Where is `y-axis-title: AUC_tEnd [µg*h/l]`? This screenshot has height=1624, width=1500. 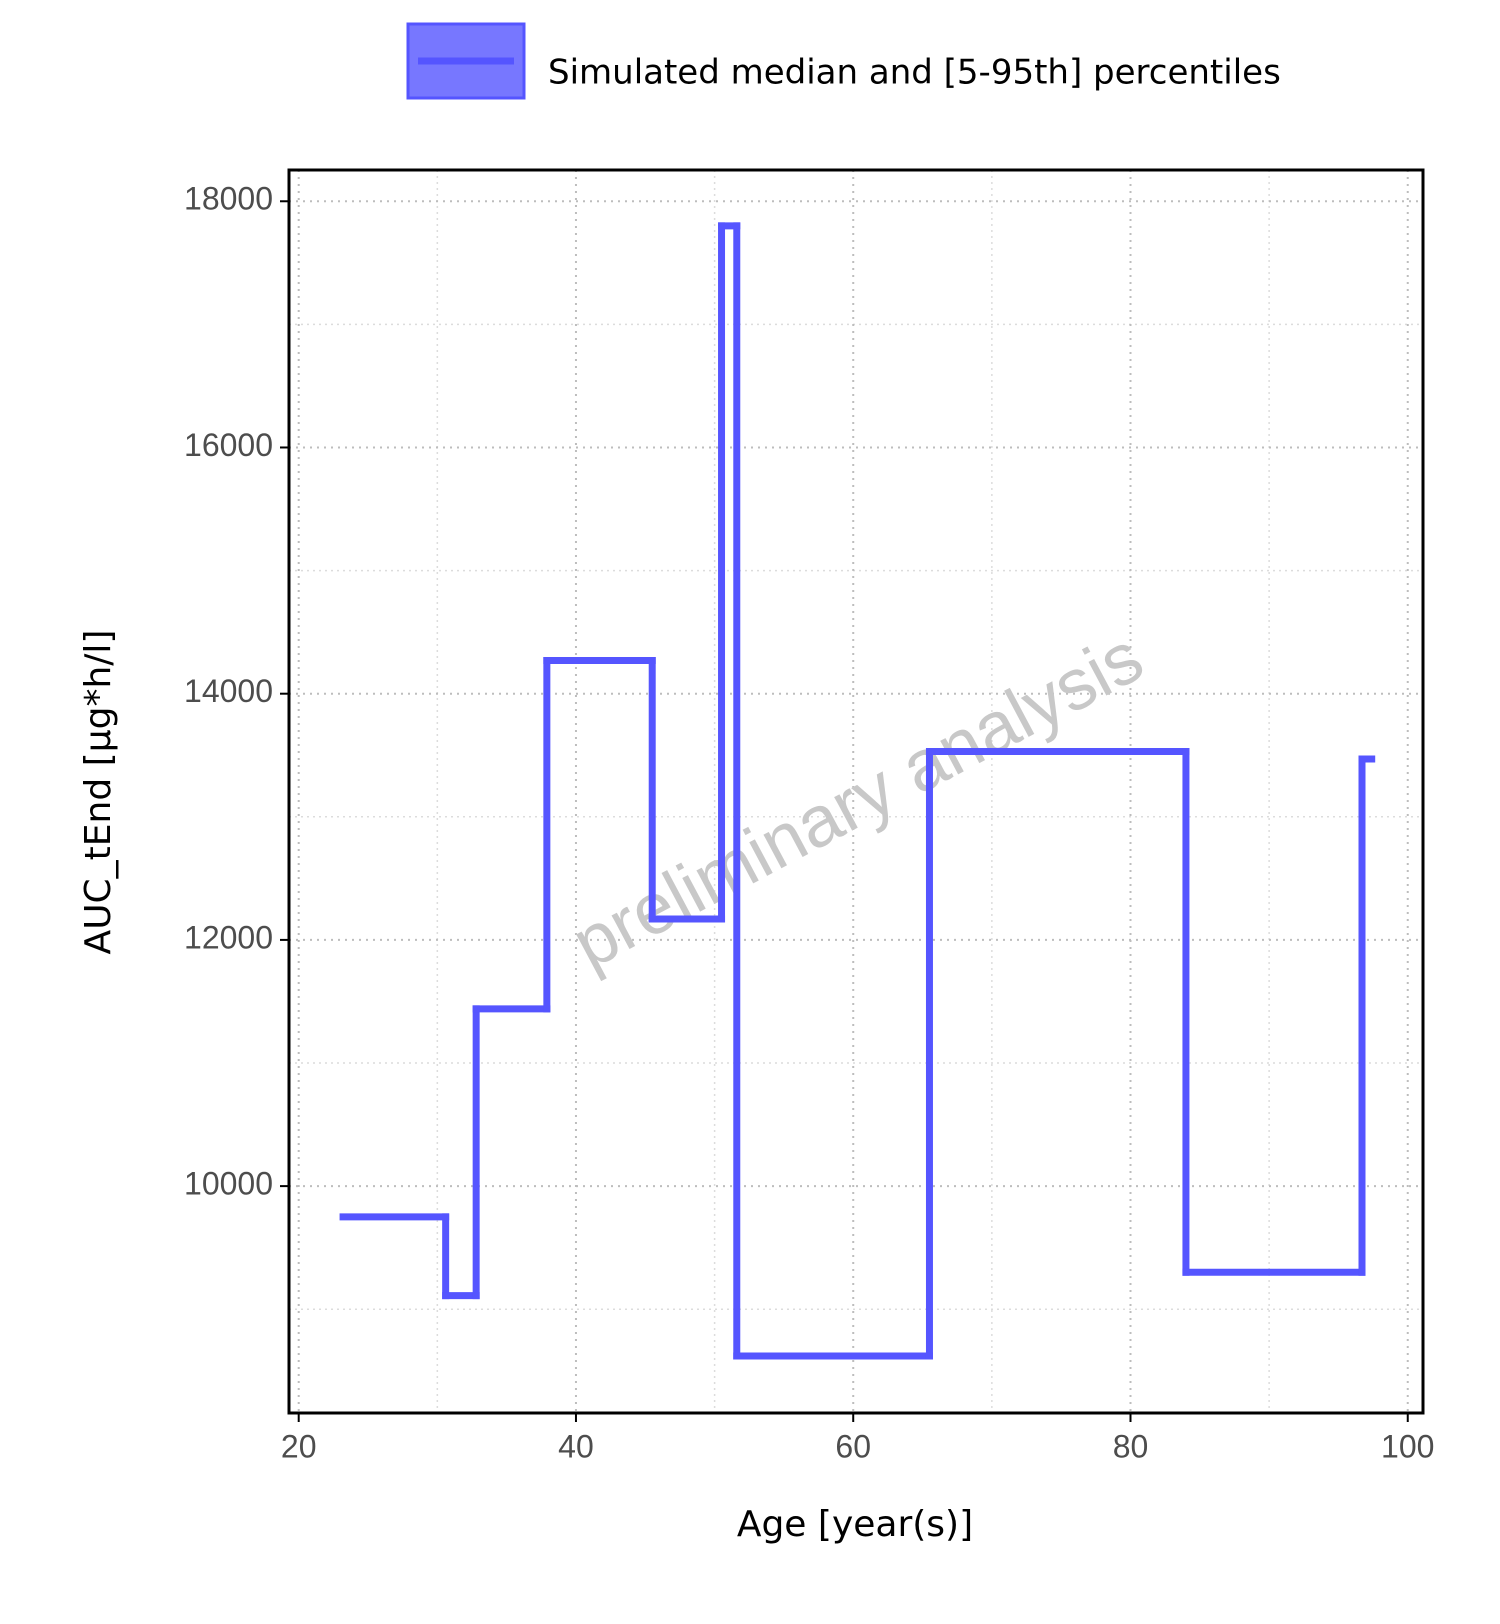 y-axis-title: AUC_tEnd [µg*h/l] is located at coordinates (98, 792).